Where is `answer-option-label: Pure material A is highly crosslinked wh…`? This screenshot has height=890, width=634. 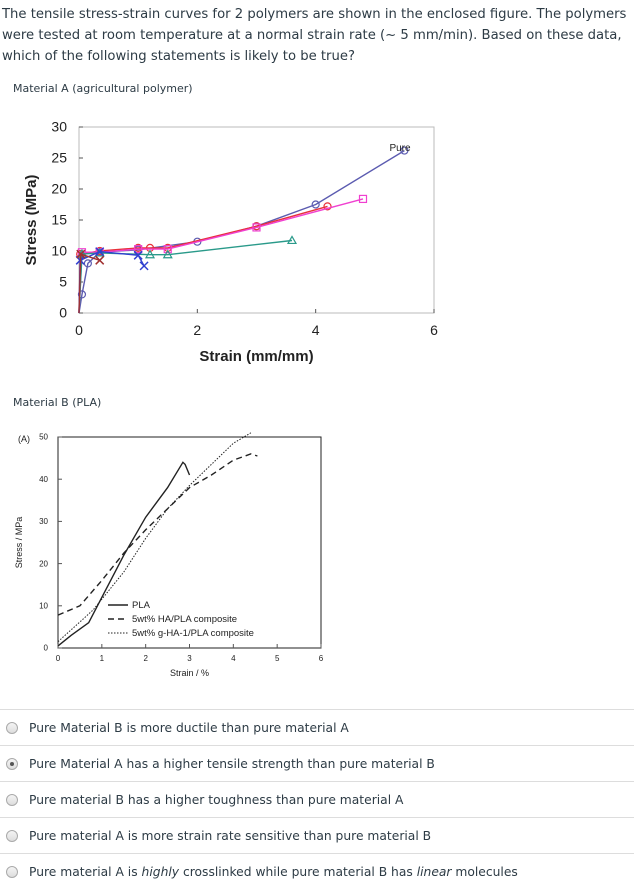 answer-option-label: Pure material A is highly crosslinked wh… is located at coordinates (273, 872).